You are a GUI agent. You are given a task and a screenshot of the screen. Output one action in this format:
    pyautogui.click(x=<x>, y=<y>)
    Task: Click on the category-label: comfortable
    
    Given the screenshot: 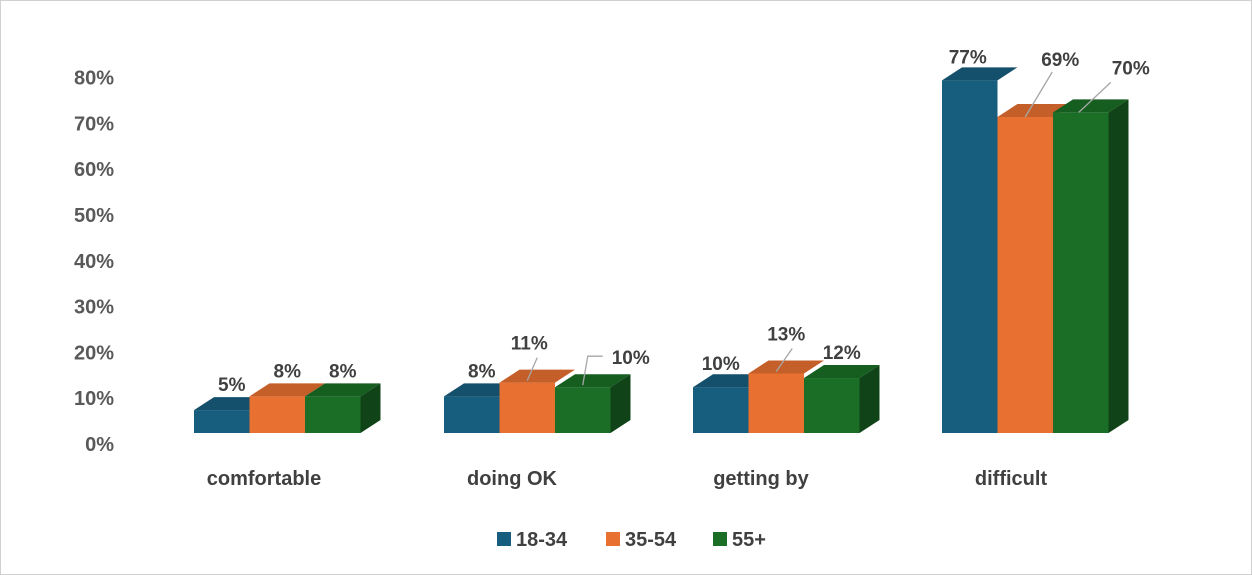 What is the action you would take?
    pyautogui.click(x=264, y=479)
    